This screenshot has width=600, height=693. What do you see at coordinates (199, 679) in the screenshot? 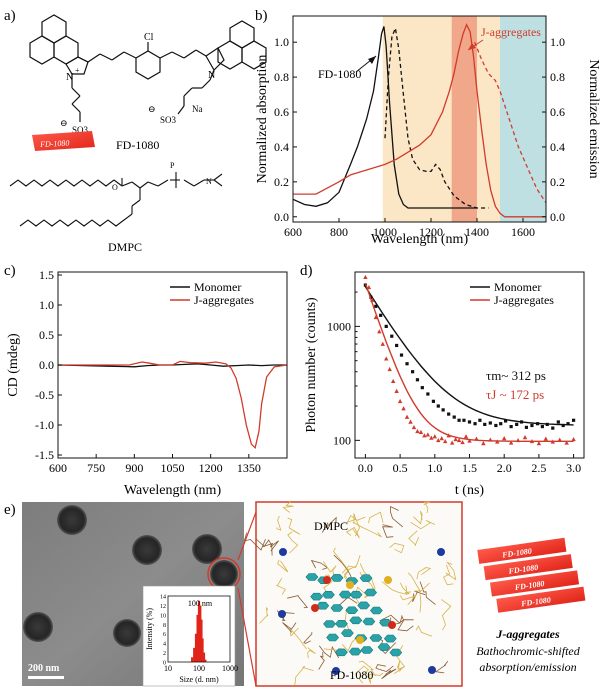
I see `inset-x-label: Size (d. nm)` at bounding box center [199, 679].